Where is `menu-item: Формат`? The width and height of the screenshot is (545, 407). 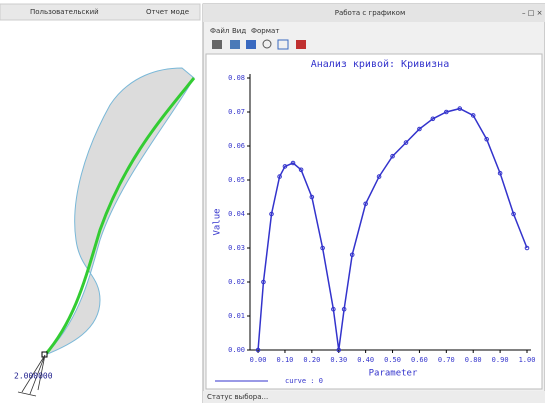
menu-item: Формат is located at coordinates (265, 31).